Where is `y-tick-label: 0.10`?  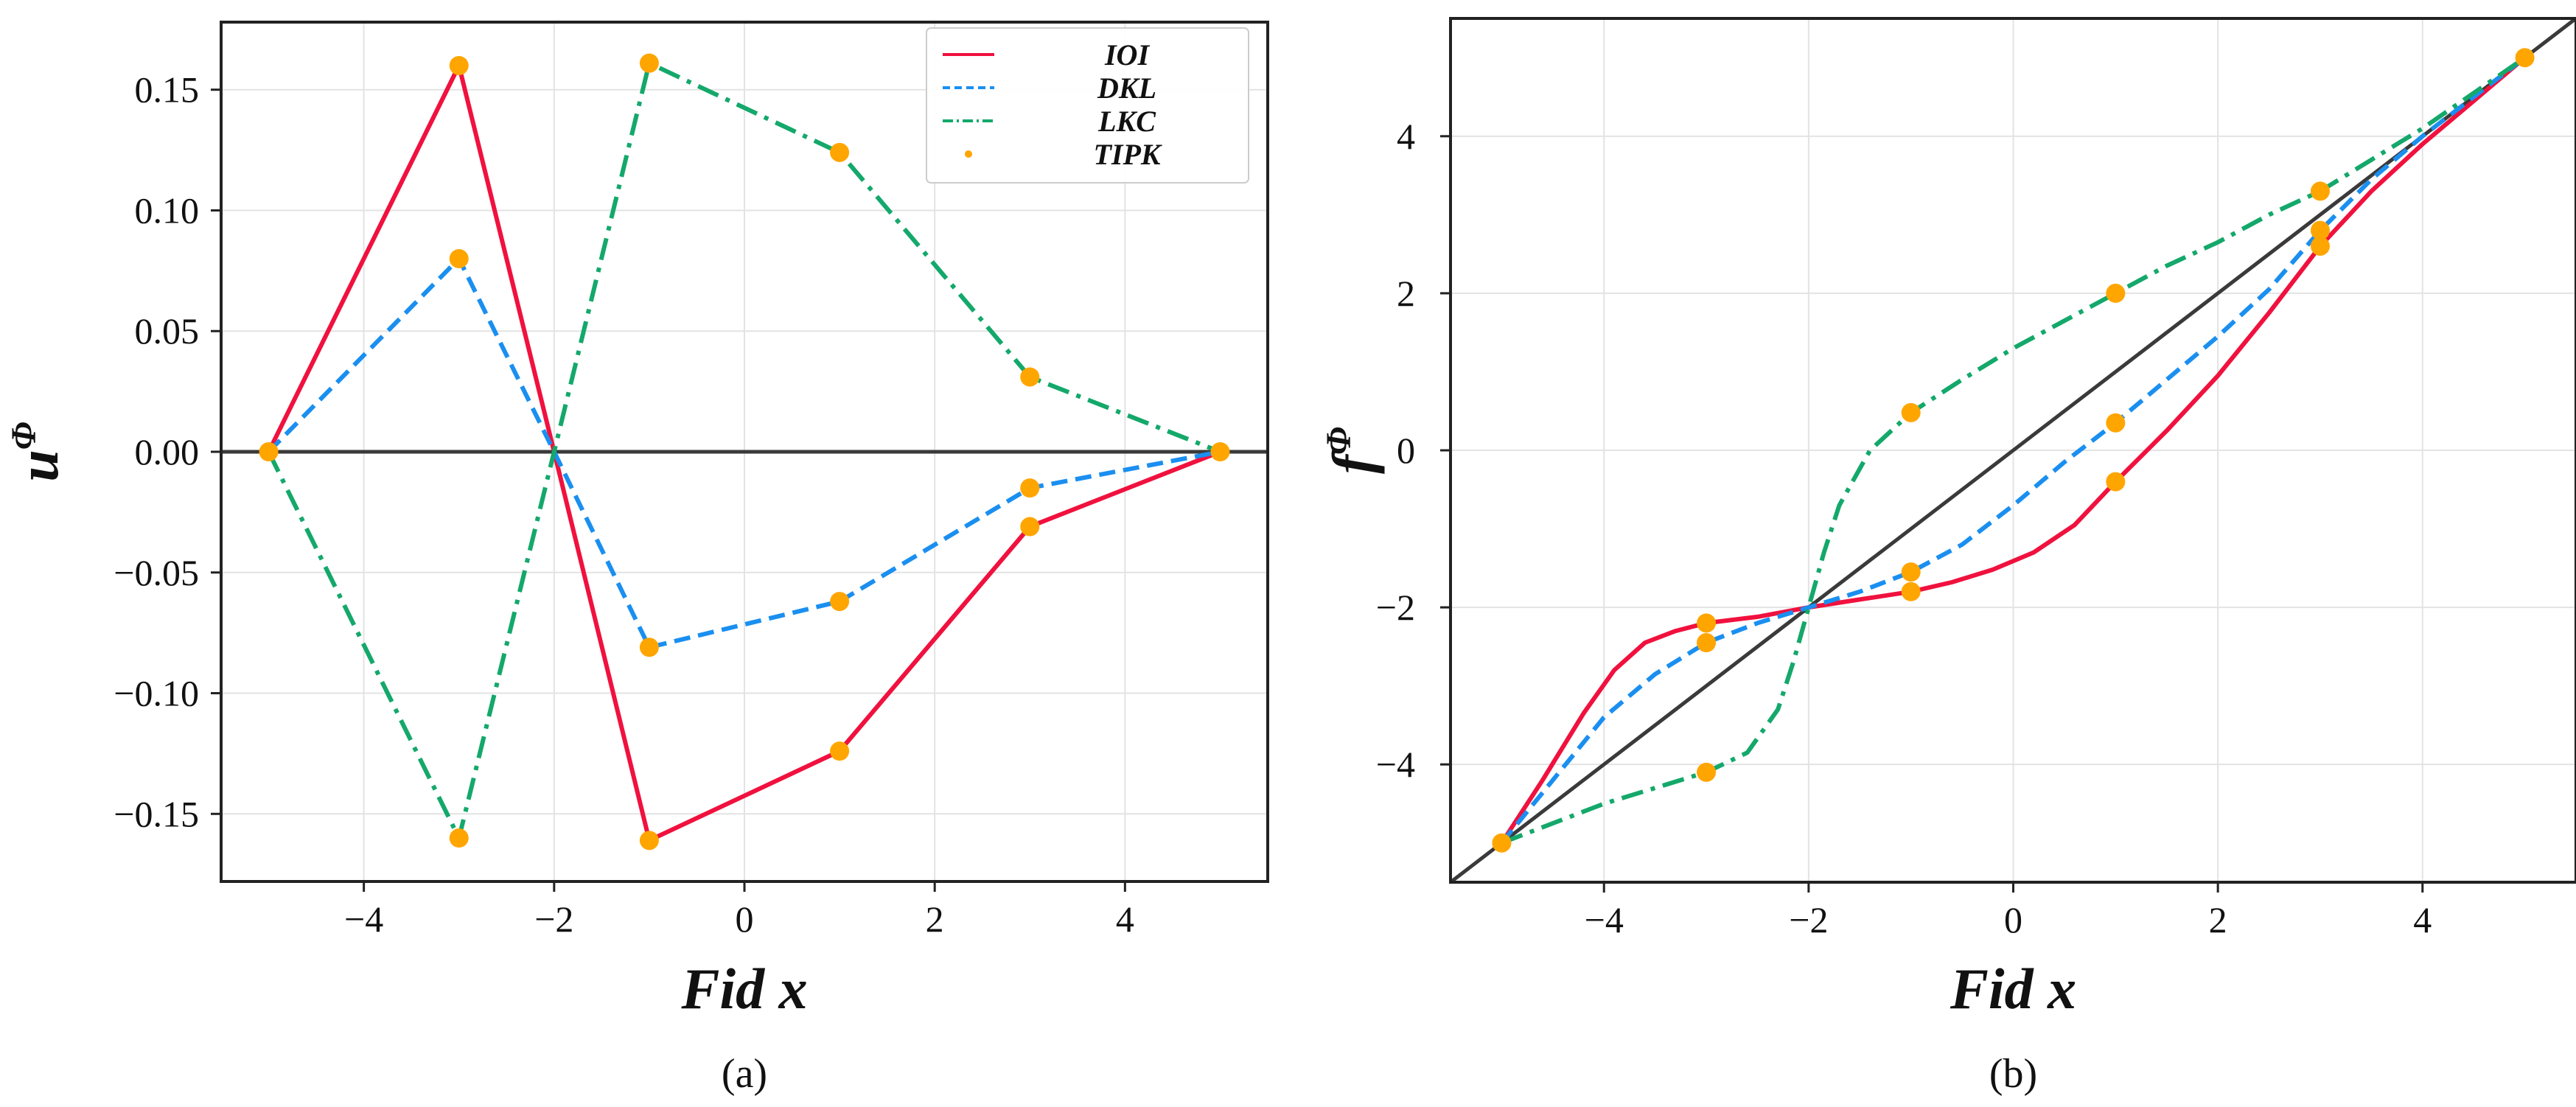
y-tick-label: 0.10 is located at coordinates (167, 210).